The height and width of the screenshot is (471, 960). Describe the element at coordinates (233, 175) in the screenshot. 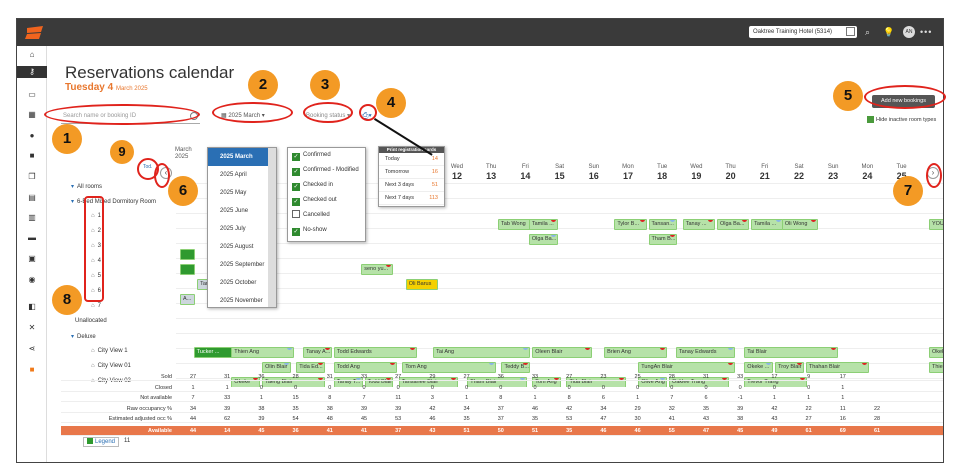

I see `month-option: 2025 April` at that location.